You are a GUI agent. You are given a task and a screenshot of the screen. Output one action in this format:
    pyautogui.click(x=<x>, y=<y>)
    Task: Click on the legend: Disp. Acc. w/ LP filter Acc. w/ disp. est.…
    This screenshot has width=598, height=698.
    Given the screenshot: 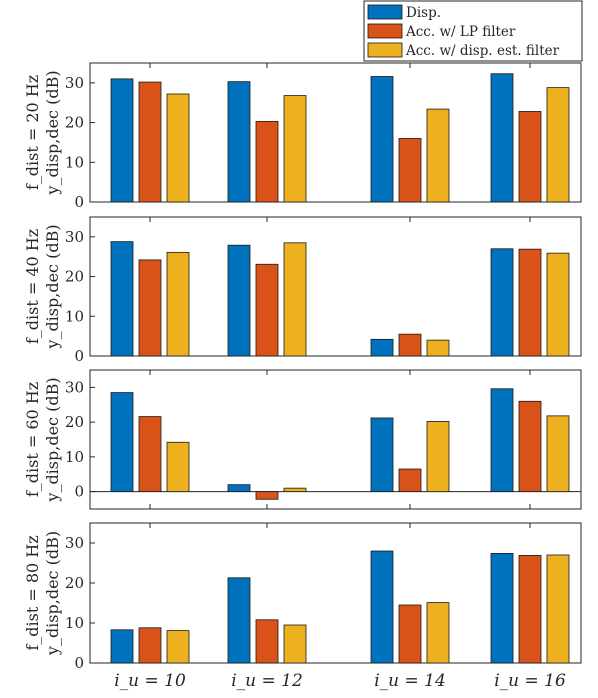 What is the action you would take?
    pyautogui.click(x=473, y=31)
    